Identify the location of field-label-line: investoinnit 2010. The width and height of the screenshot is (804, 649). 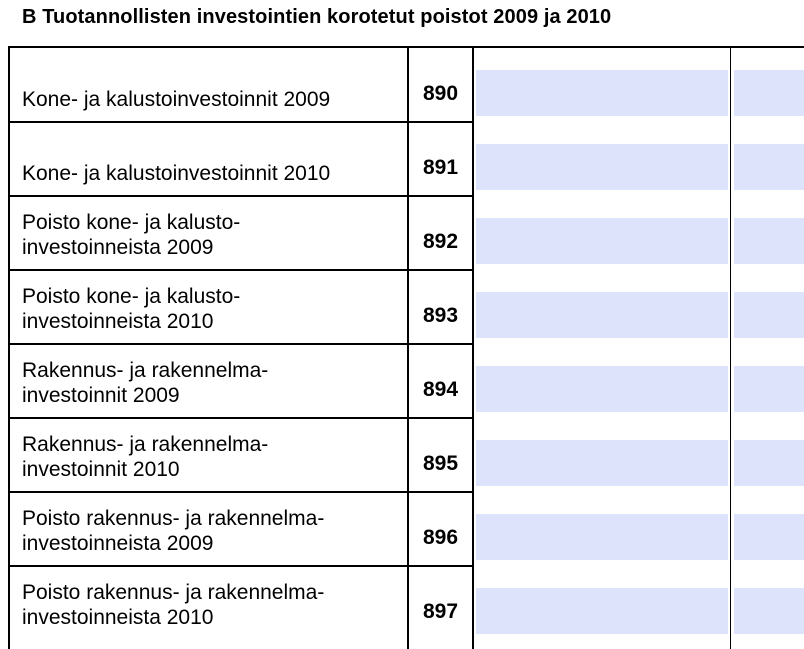
(101, 469).